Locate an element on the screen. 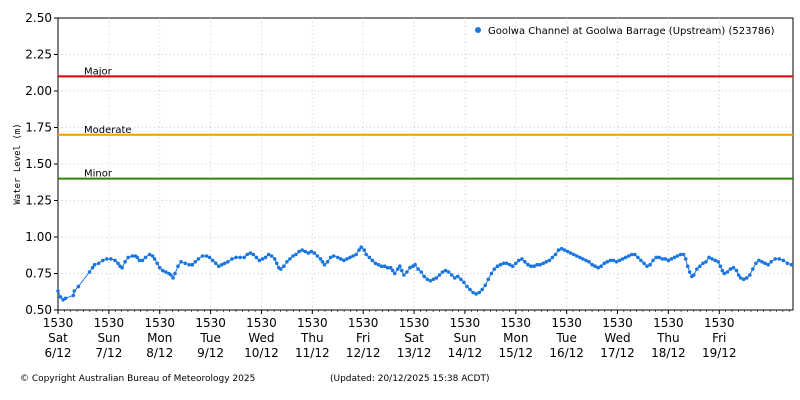 The image size is (800, 400). x-tick-label: 13/12 is located at coordinates (414, 353).